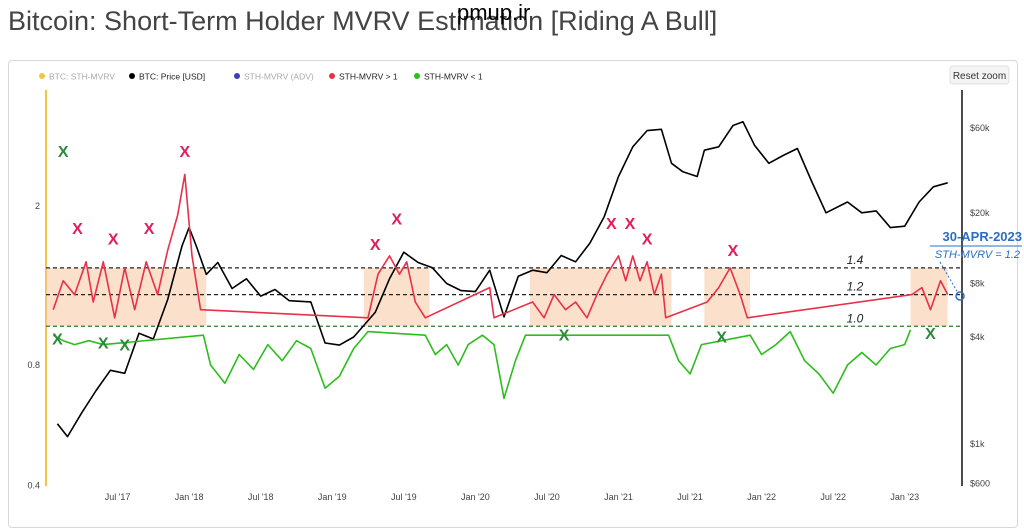  Describe the element at coordinates (113, 240) in the screenshot. I see `x-marker-8: X` at that location.